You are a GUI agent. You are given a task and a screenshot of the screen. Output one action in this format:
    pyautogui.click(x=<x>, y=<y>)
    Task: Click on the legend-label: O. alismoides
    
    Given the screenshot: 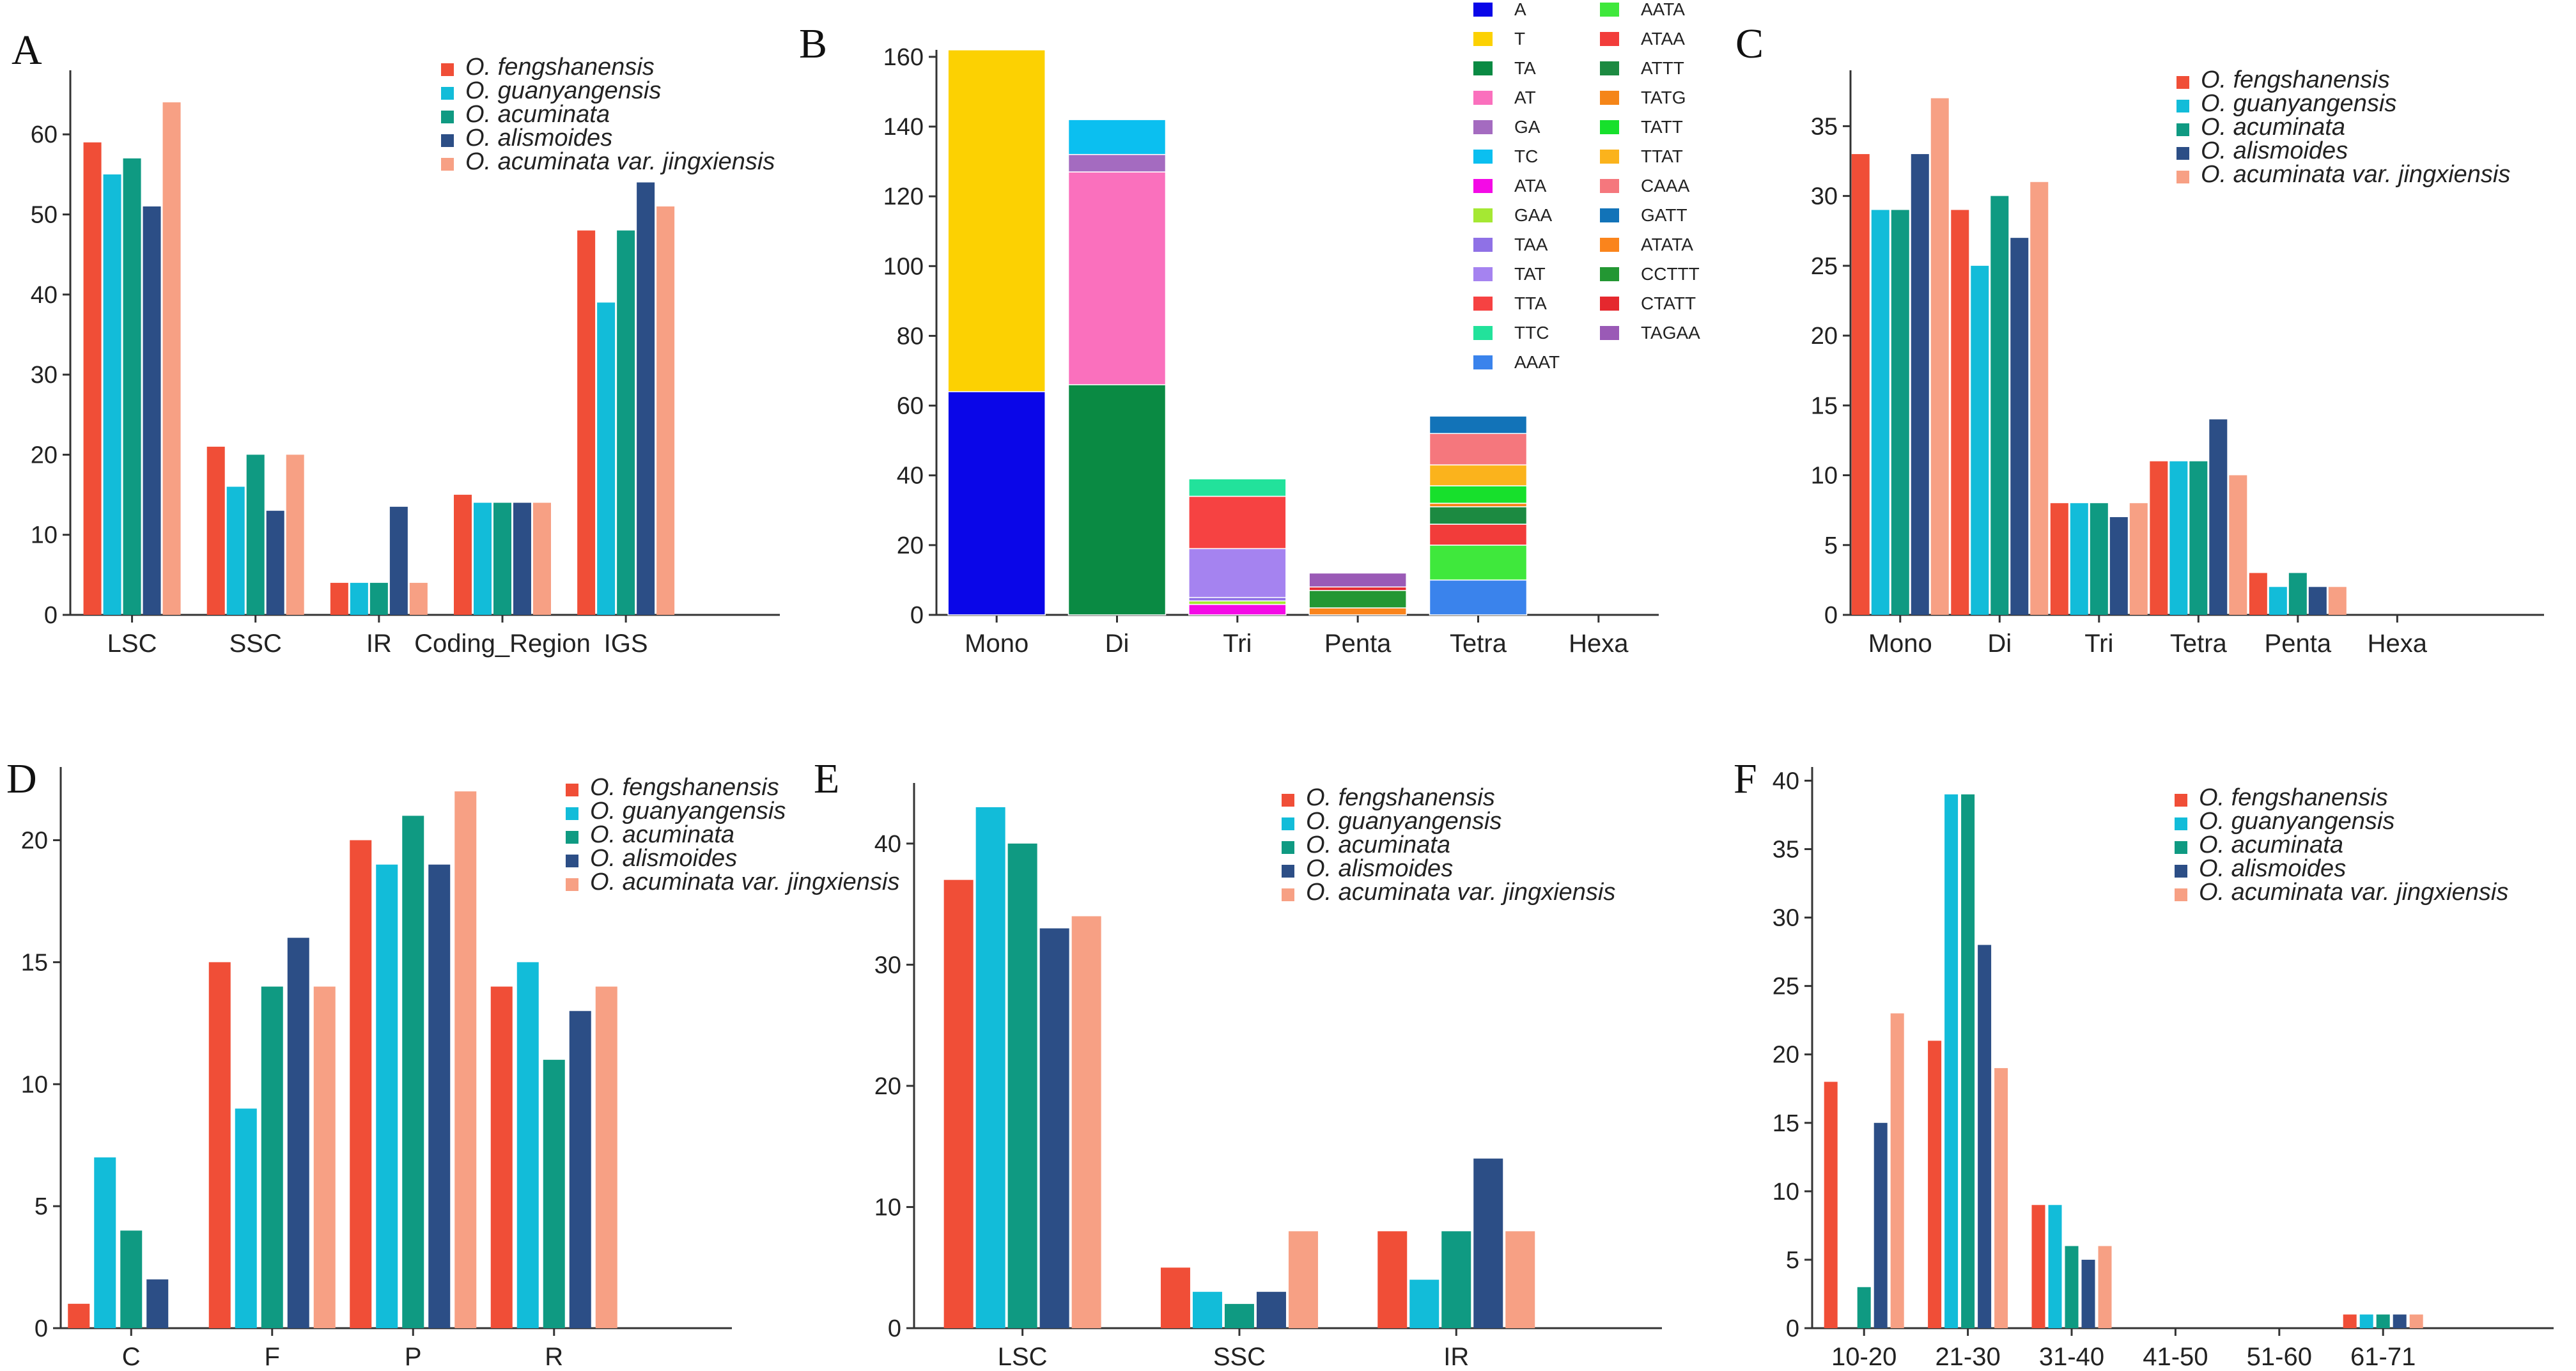 What is the action you would take?
    pyautogui.click(x=2274, y=150)
    